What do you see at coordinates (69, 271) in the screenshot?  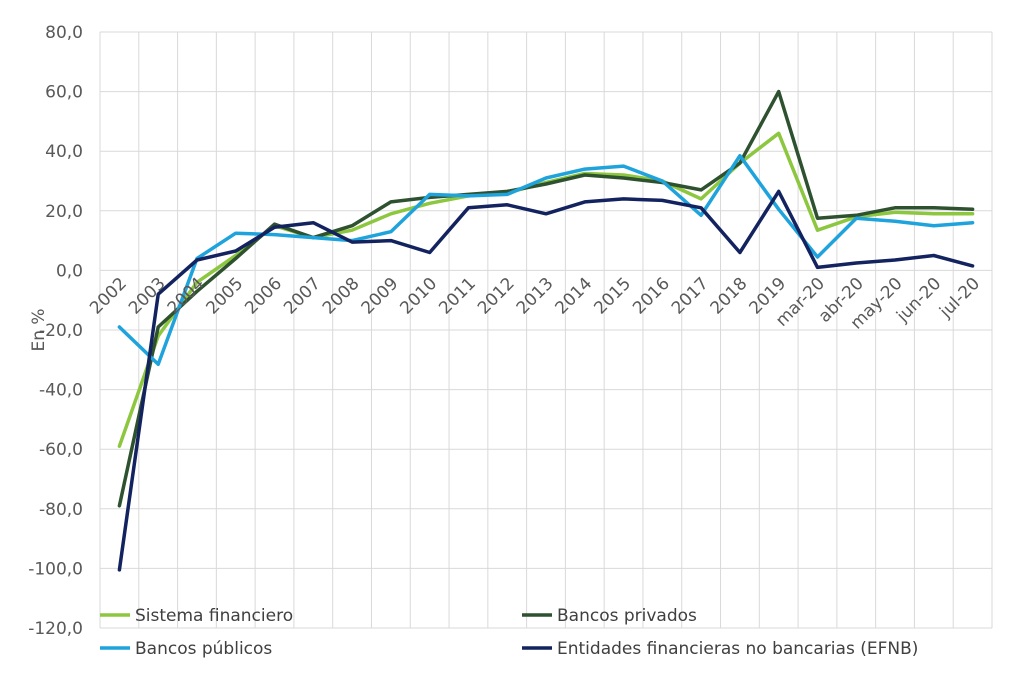 I see `y-tick-label: 0,0` at bounding box center [69, 271].